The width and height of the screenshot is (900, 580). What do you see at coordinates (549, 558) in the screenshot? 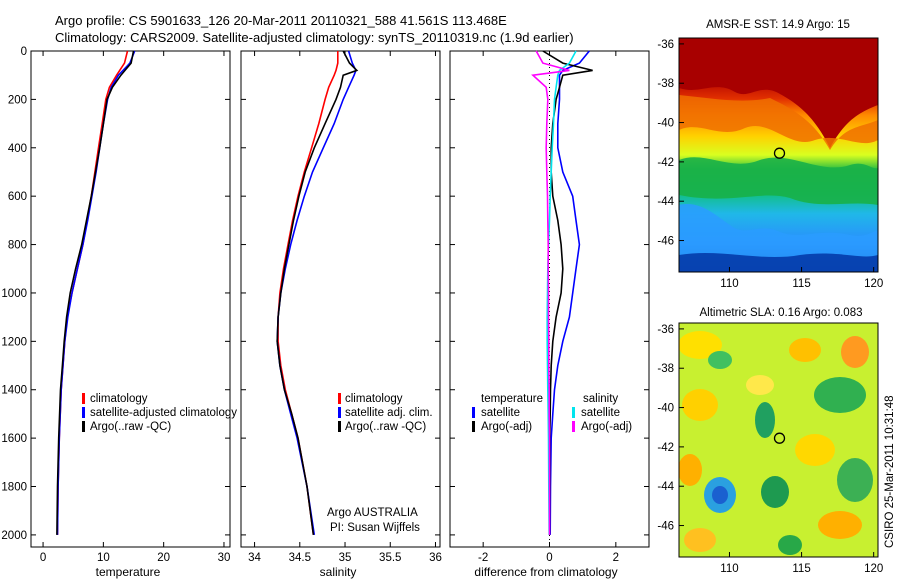
I see `difference-profile-xtick-label: 0` at bounding box center [549, 558].